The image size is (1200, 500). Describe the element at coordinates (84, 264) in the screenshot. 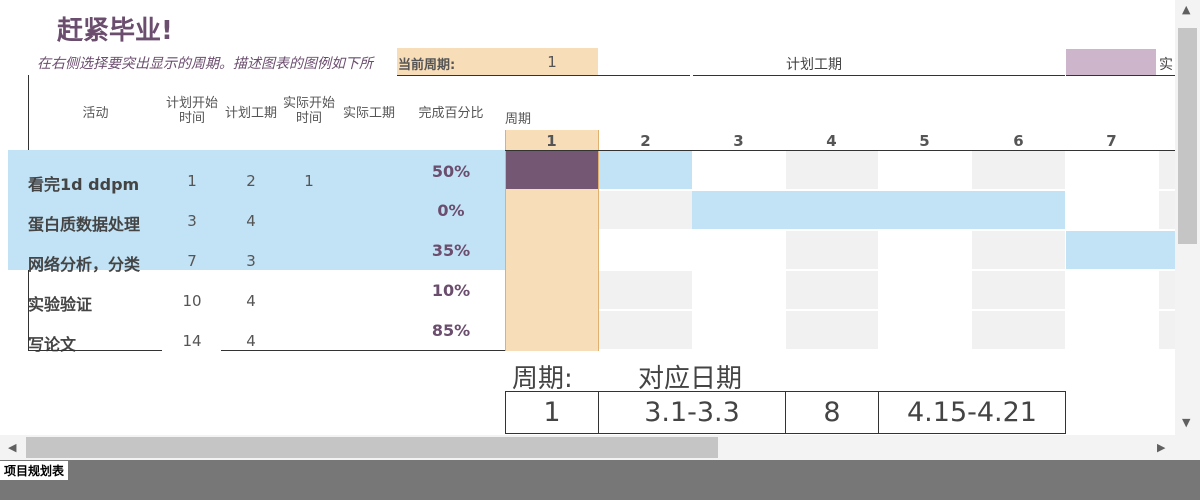

I see `task-name: 网络分析，分类` at that location.